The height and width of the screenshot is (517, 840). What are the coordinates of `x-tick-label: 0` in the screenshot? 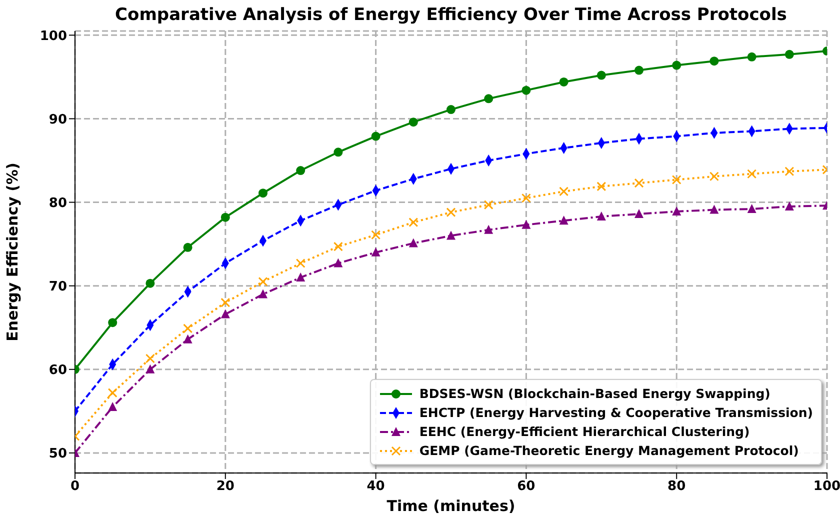 It's located at (75, 486).